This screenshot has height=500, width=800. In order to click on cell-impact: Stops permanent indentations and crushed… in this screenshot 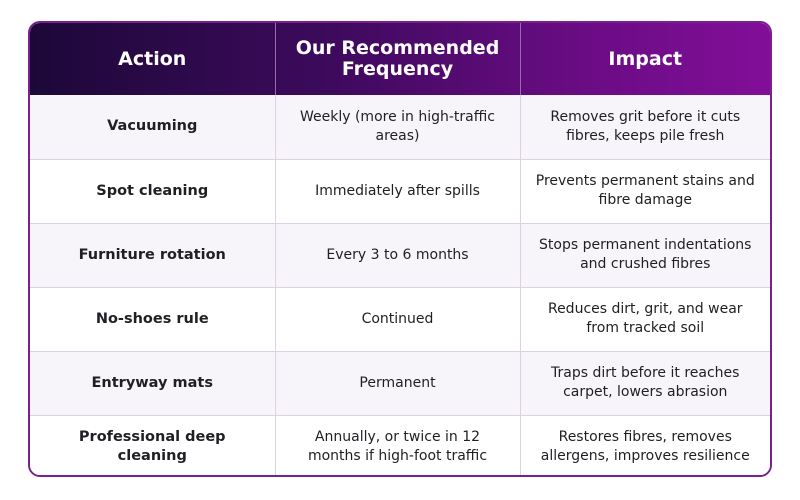, I will do `click(644, 254)`.